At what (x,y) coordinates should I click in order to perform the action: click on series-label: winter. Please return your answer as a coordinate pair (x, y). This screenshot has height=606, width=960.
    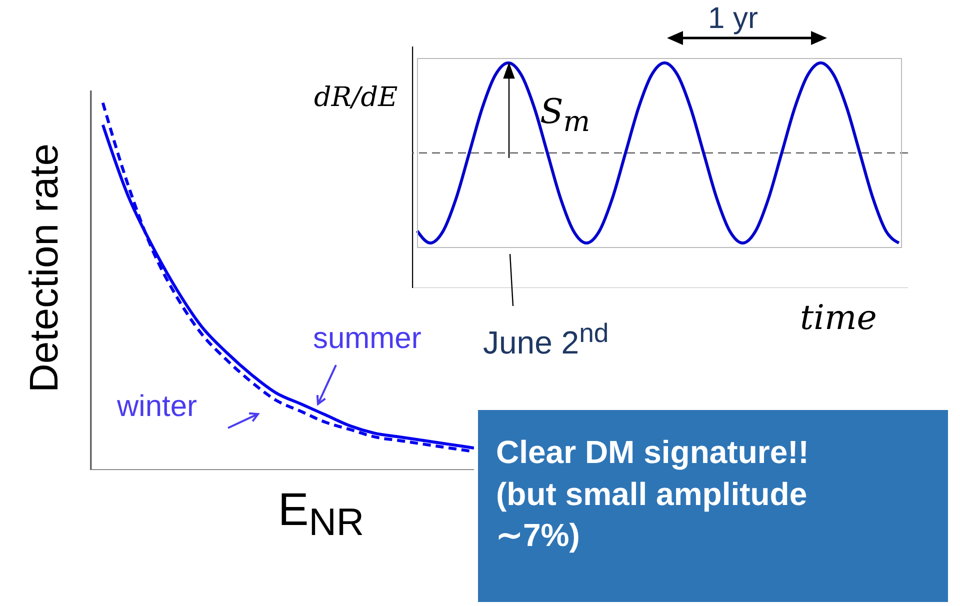
    Looking at the image, I should click on (157, 407).